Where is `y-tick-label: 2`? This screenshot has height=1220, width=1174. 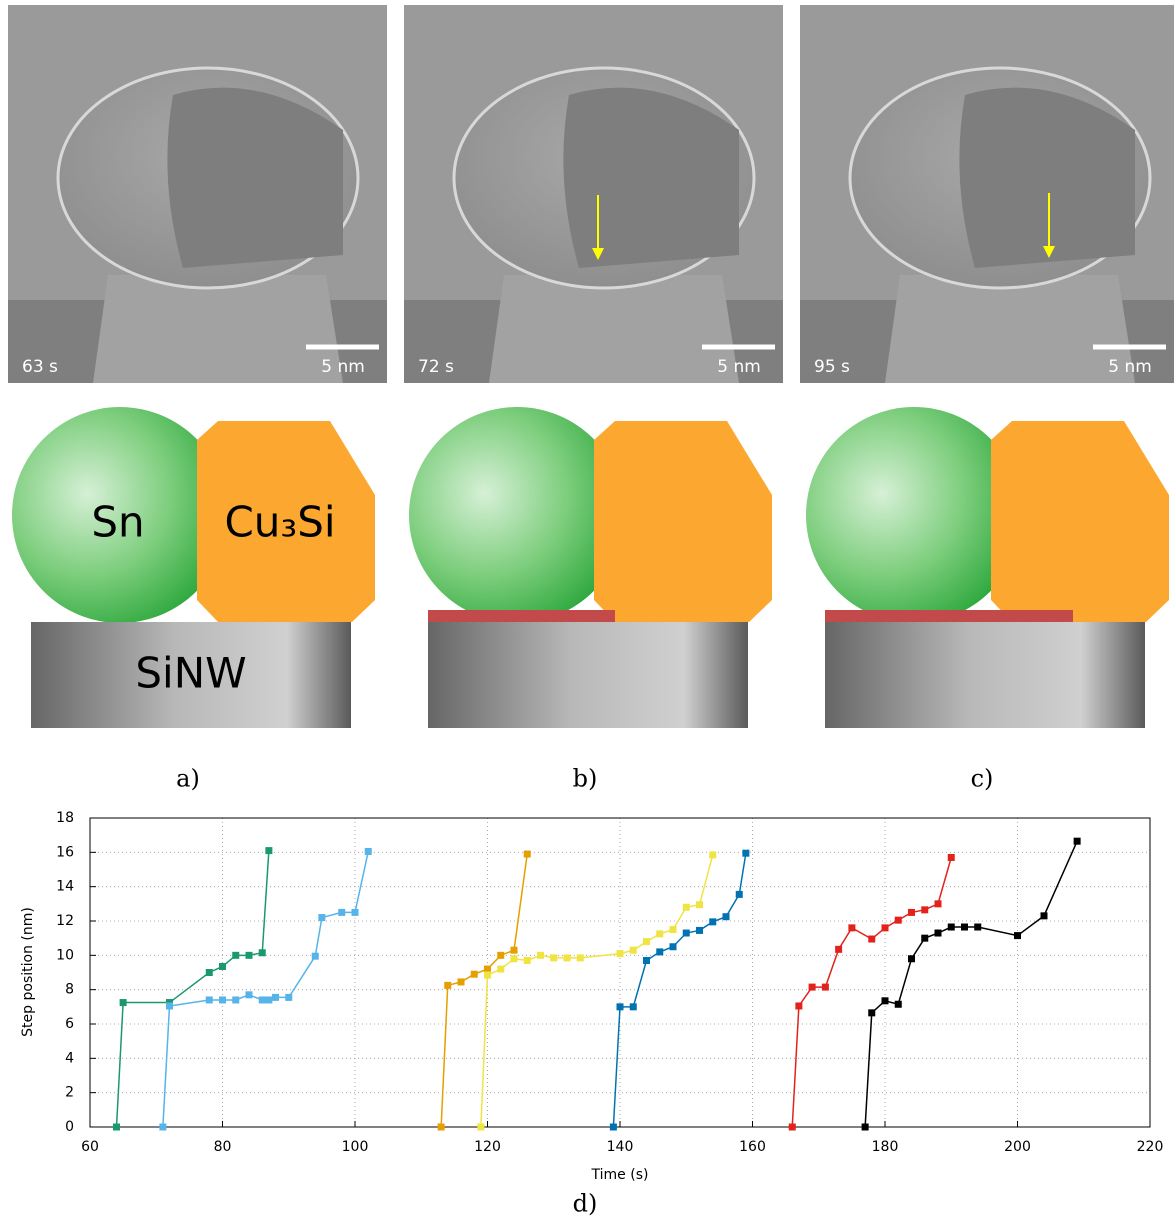
y-tick-label: 2 is located at coordinates (69, 1093).